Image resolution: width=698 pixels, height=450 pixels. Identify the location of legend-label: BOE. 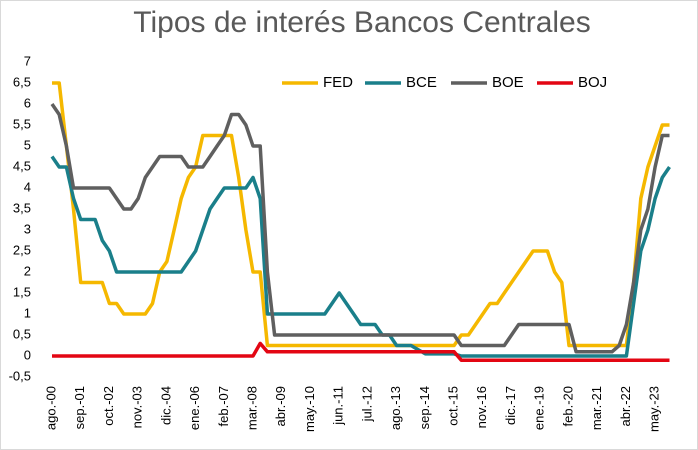
(508, 82).